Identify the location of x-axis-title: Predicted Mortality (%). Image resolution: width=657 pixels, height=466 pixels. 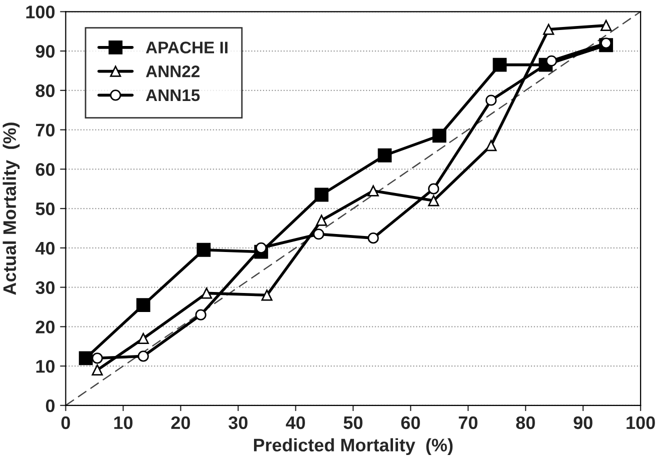
(353, 447).